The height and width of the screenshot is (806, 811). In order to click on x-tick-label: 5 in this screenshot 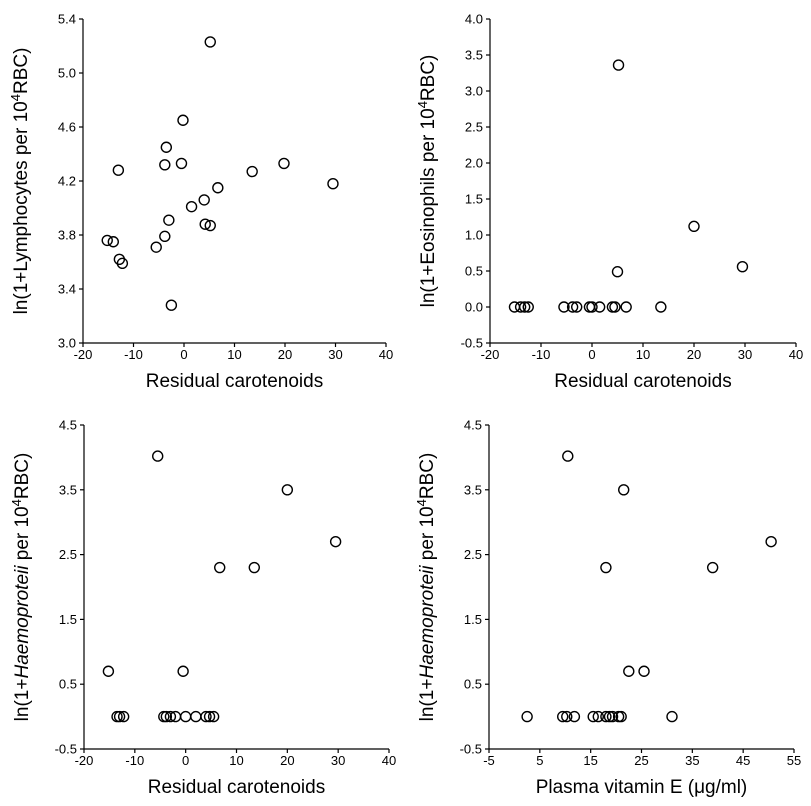, I will do `click(539, 760)`.